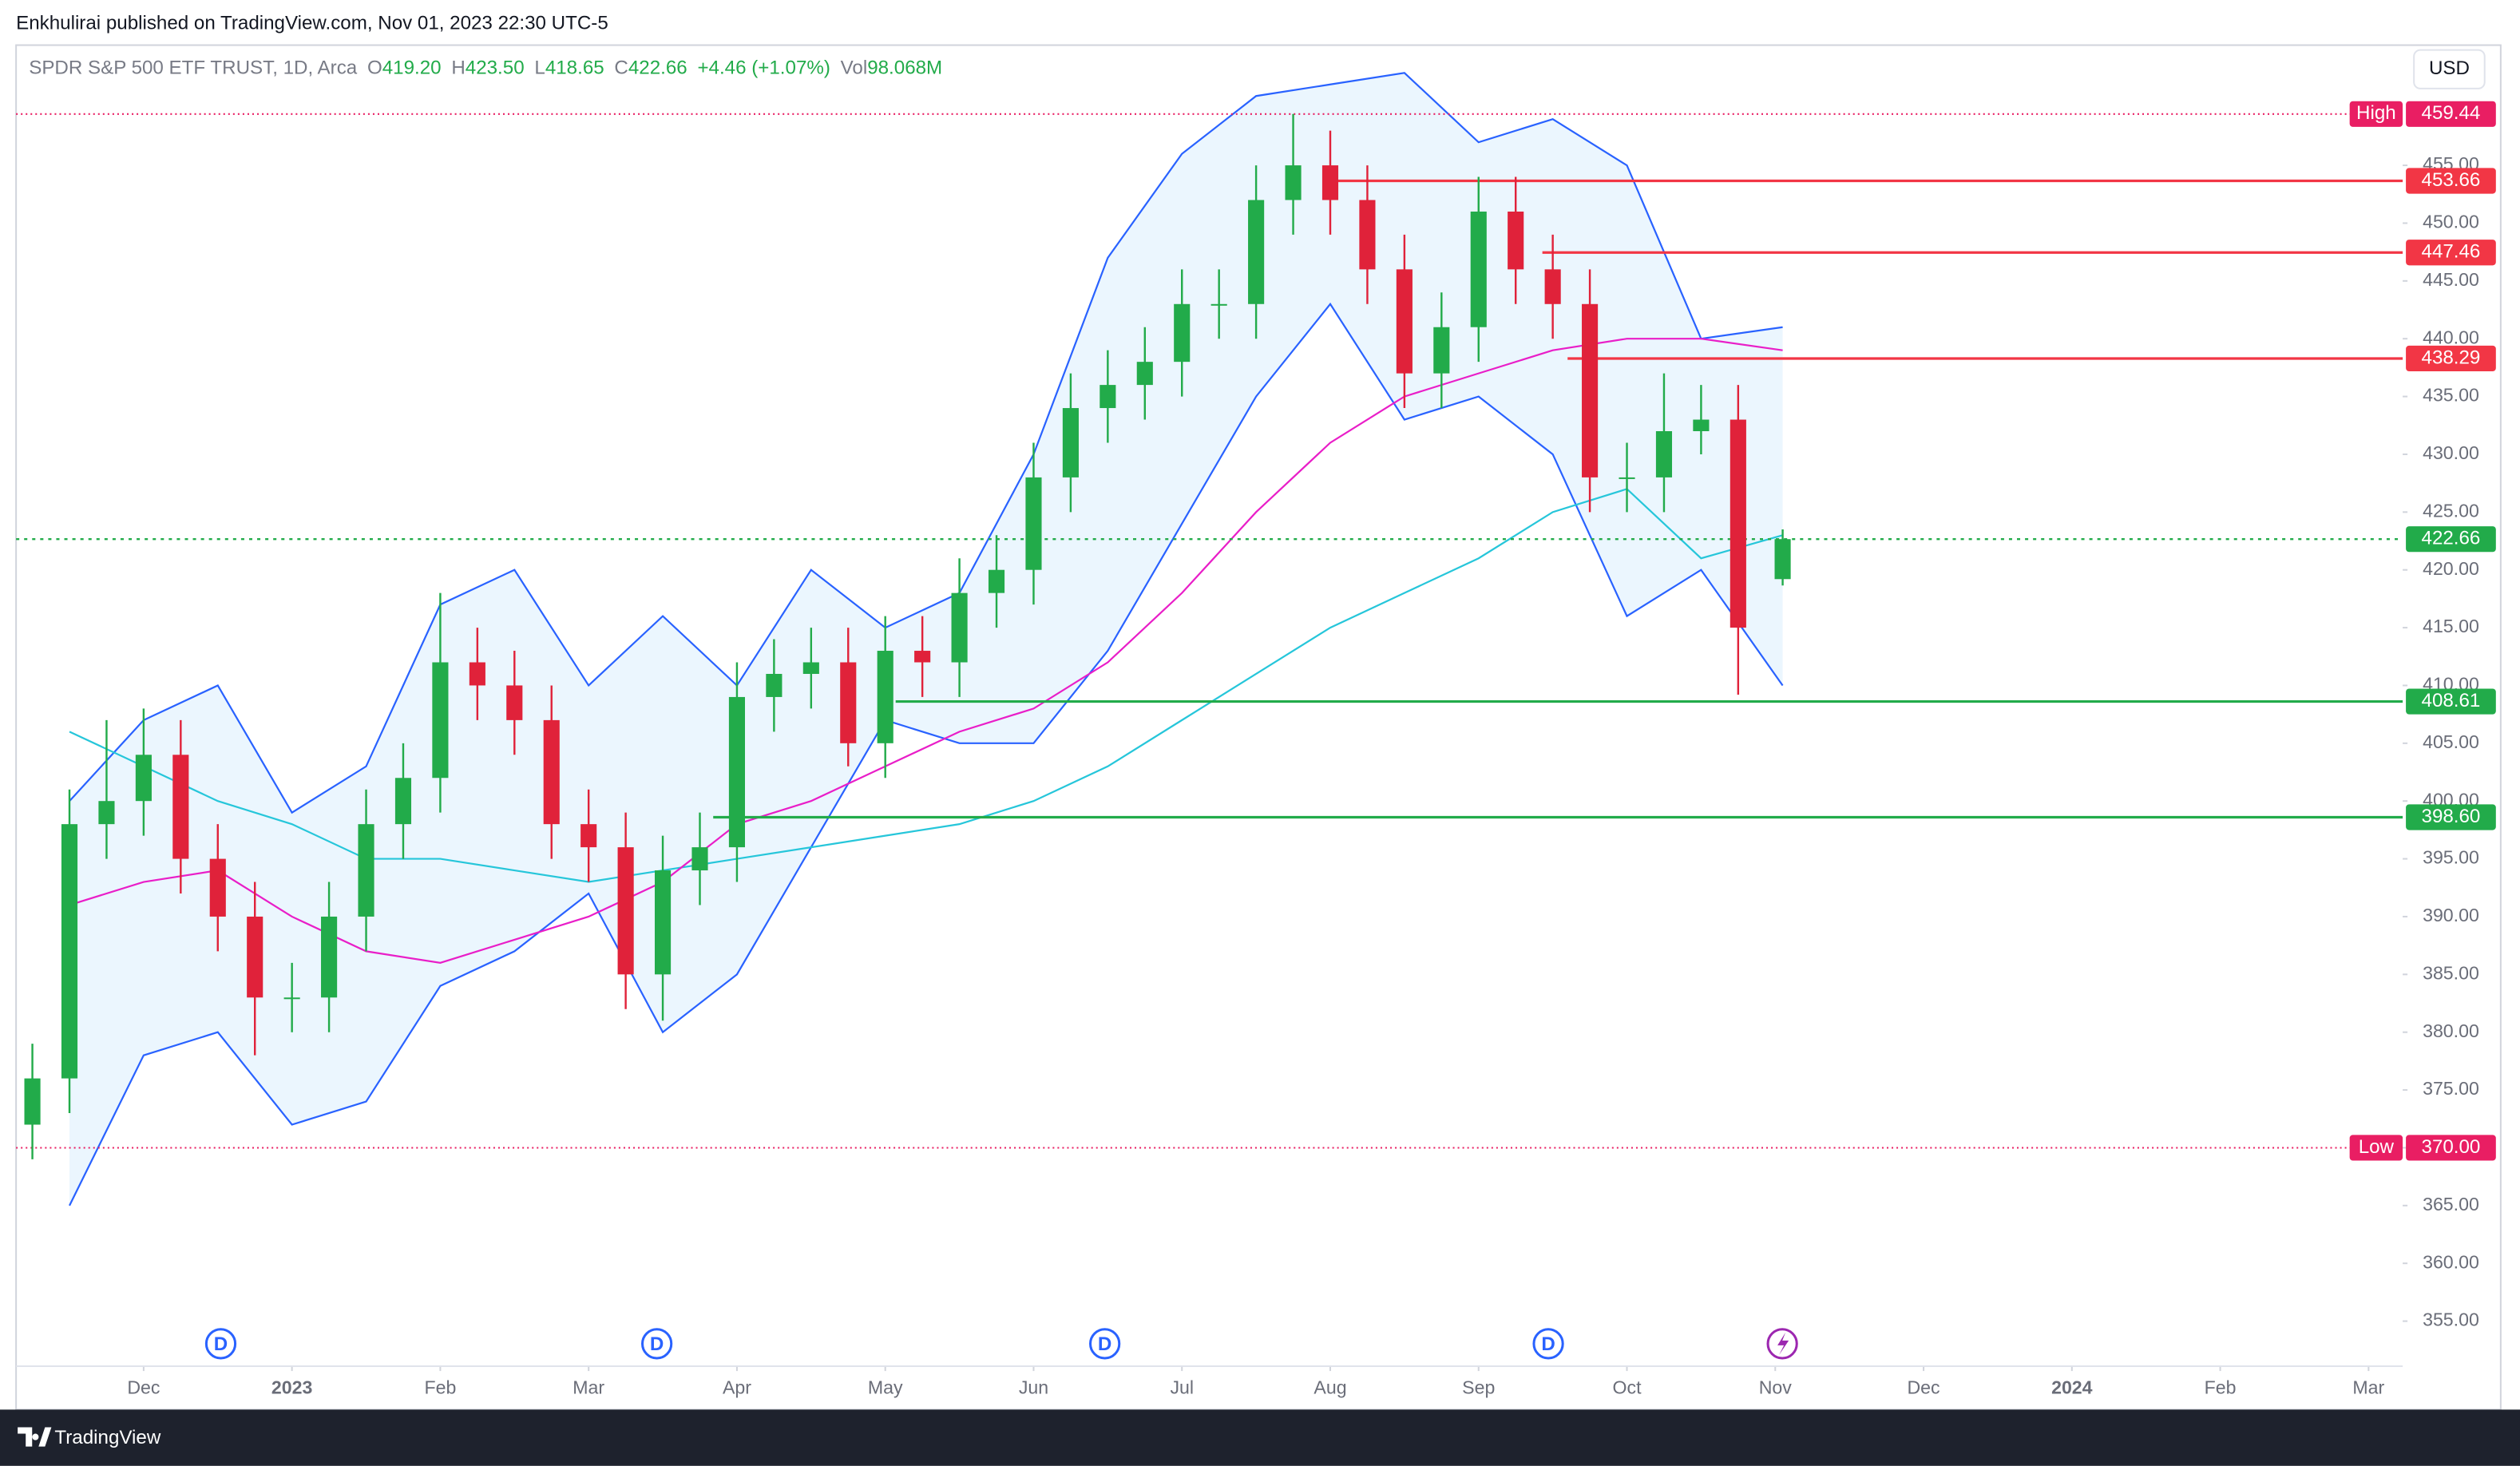 The image size is (2520, 1466). What do you see at coordinates (2451, 972) in the screenshot?
I see `y-tick-label: 385.00` at bounding box center [2451, 972].